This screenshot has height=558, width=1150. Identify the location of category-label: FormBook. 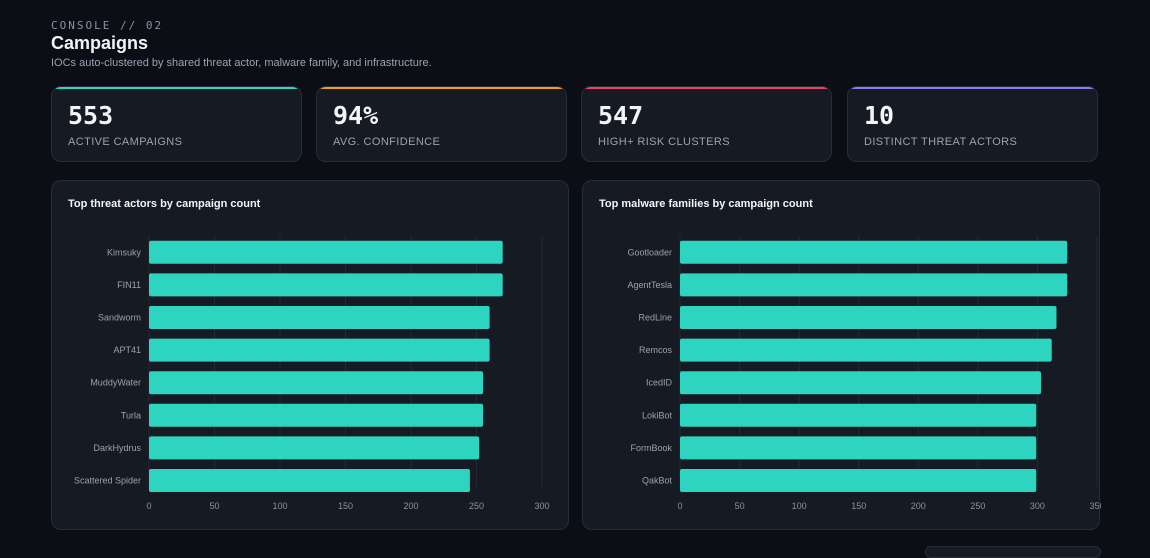
(651, 448).